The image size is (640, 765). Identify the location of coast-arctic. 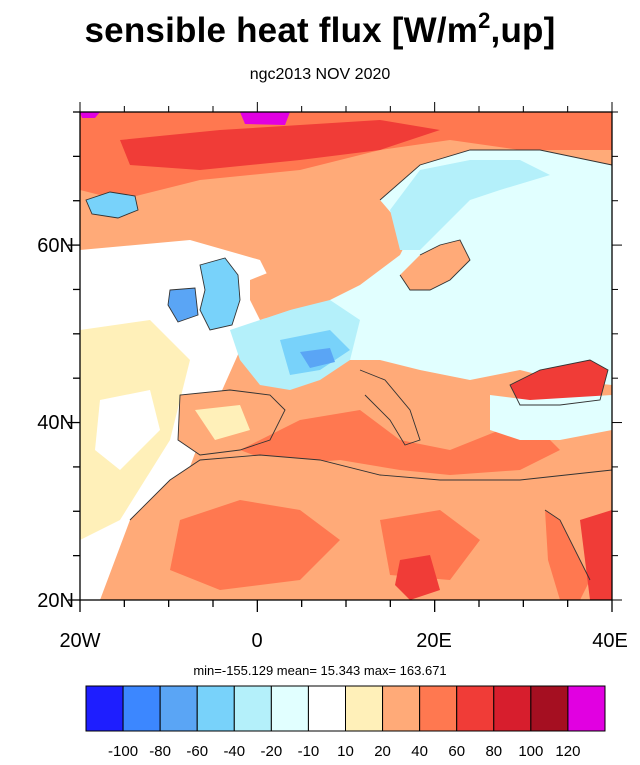
(496, 175).